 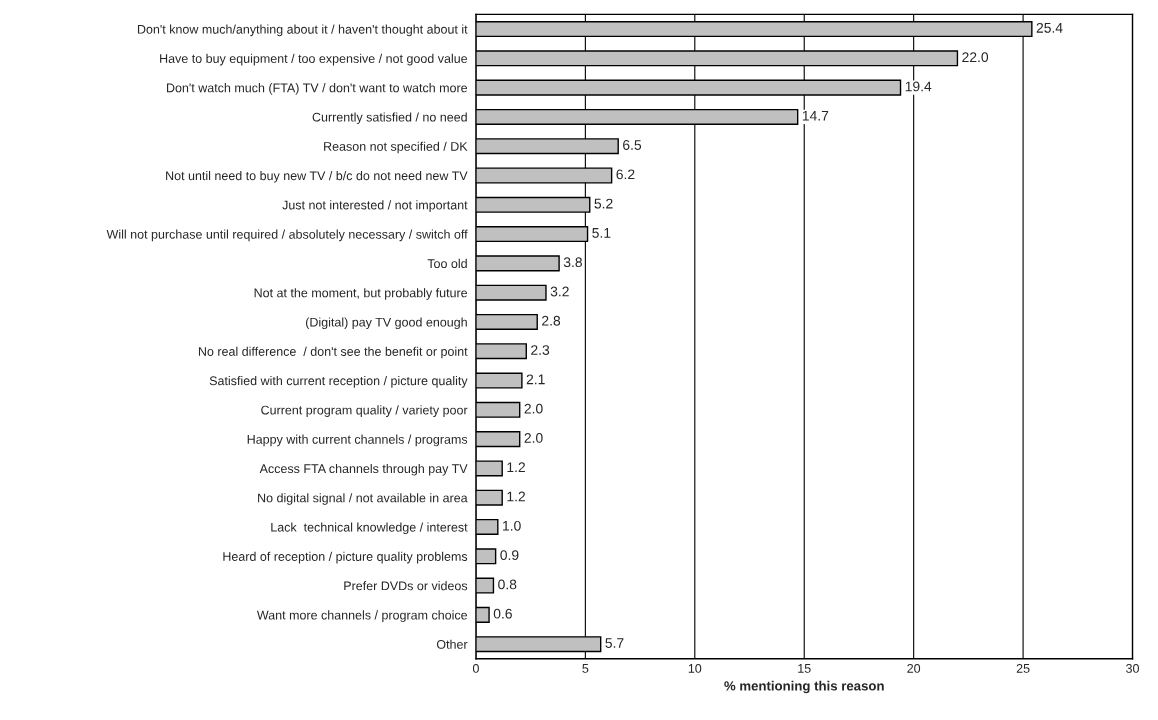 I want to click on y-tick-label: (Digital) pay TV good enough, so click(x=386, y=323).